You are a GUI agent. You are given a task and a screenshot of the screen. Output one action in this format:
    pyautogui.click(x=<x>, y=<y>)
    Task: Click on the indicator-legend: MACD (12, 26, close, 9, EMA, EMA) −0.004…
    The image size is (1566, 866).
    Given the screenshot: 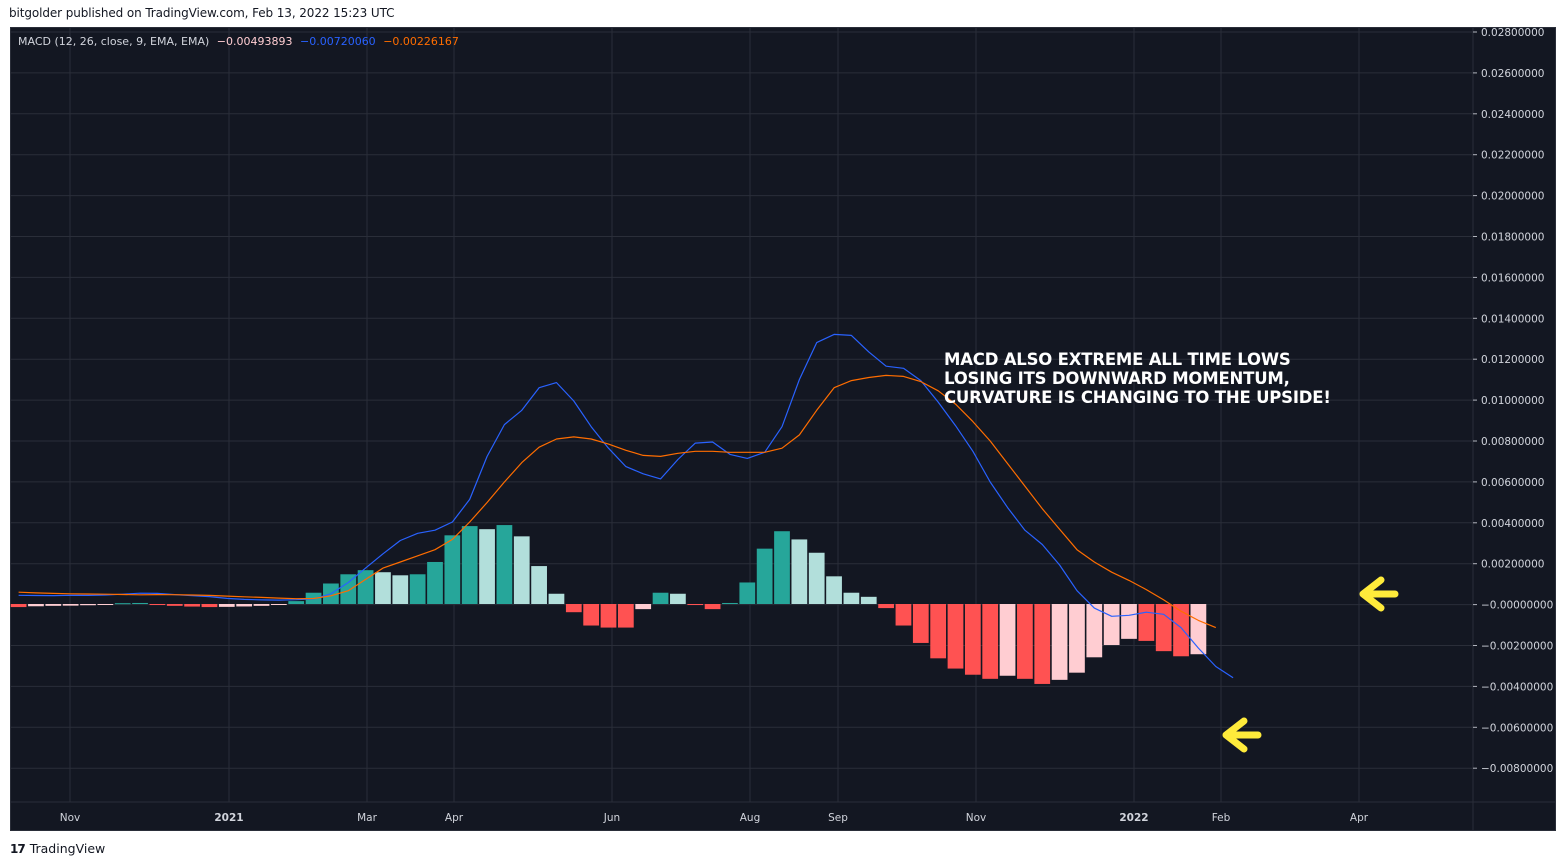 What is the action you would take?
    pyautogui.click(x=240, y=41)
    